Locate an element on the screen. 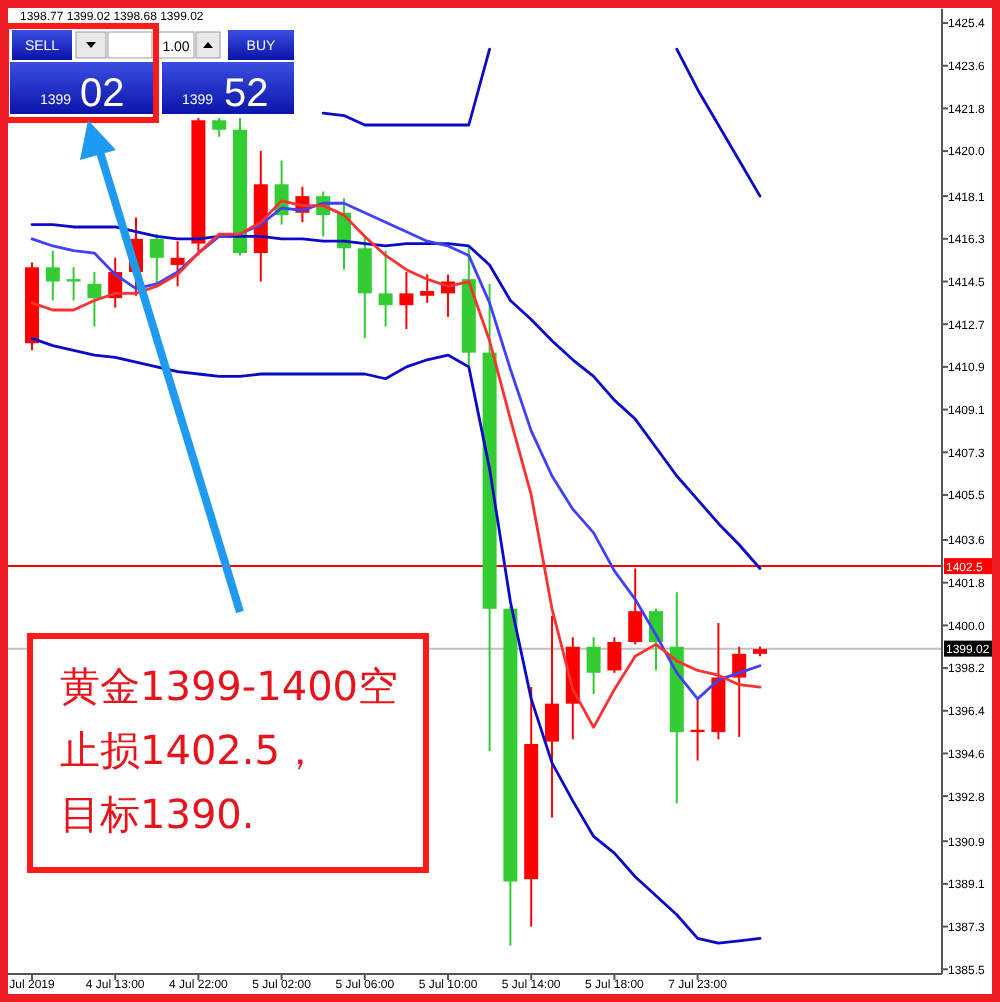 The height and width of the screenshot is (1002, 1000). annotation: 目标1390. is located at coordinates (157, 814).